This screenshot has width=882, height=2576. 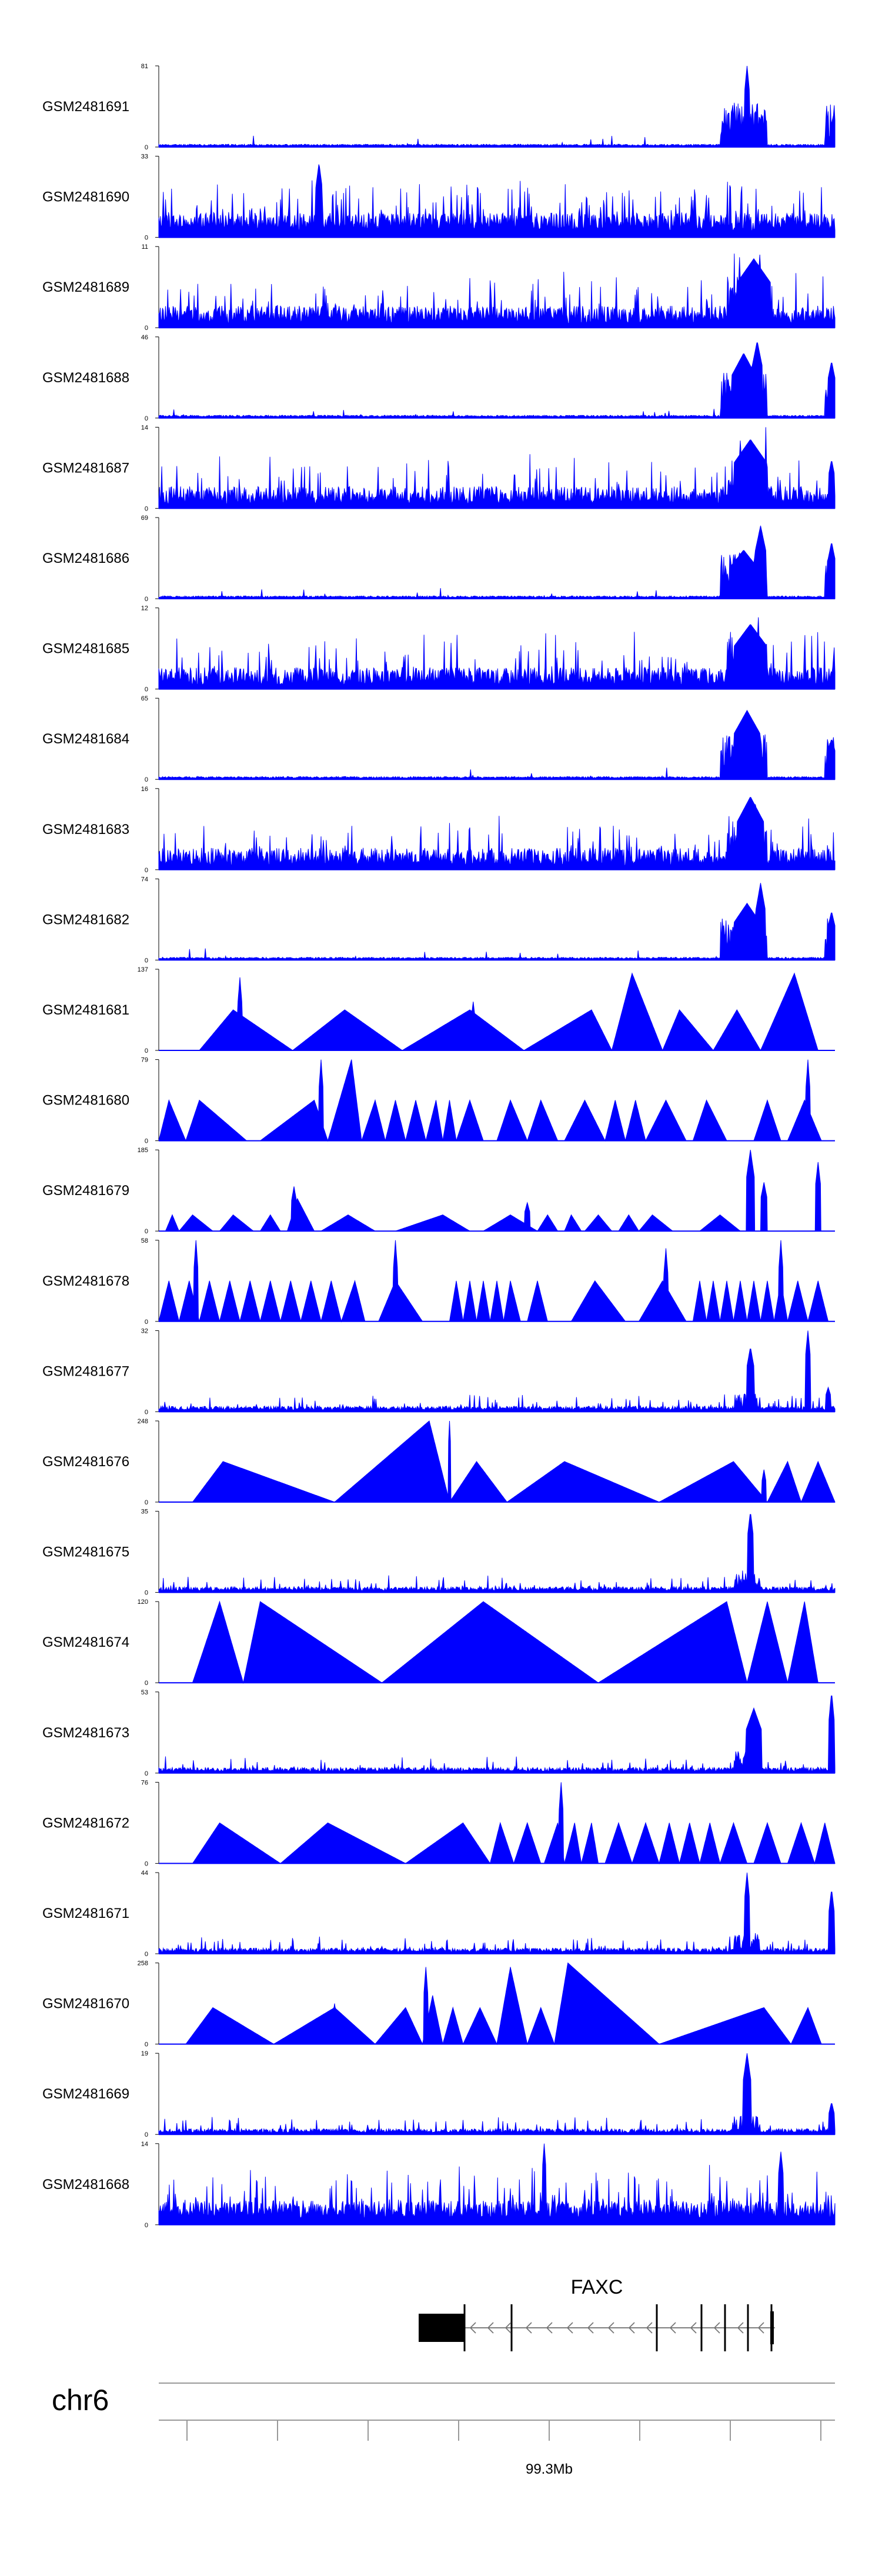 I want to click on y-tick-label-max: 79, so click(x=144, y=1060).